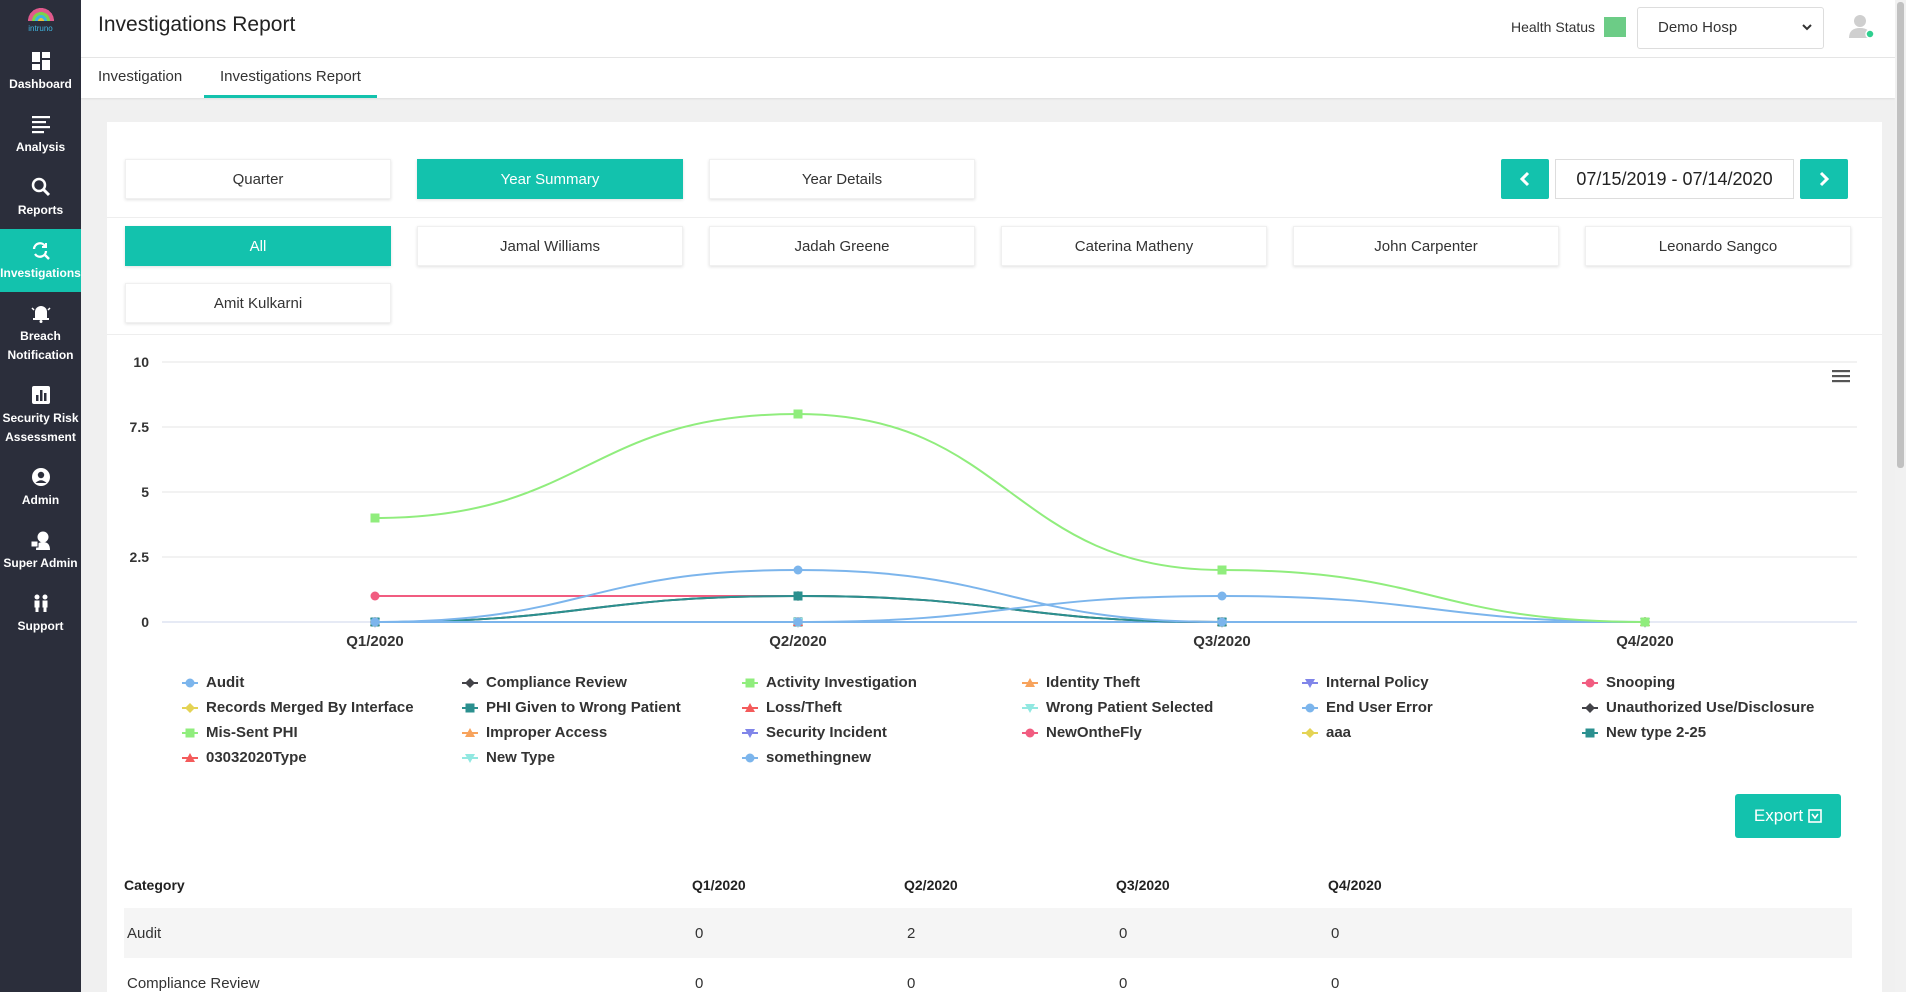 The height and width of the screenshot is (992, 1906). Describe the element at coordinates (40, 20) in the screenshot. I see `logo: intruno` at that location.